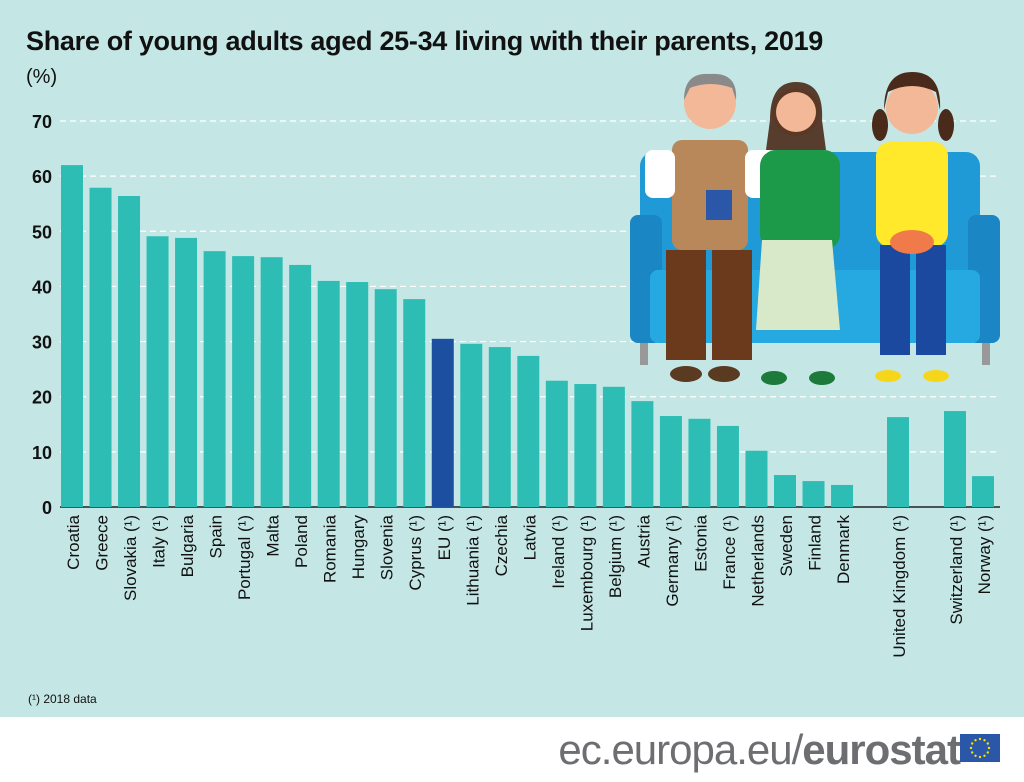 The height and width of the screenshot is (782, 1024). What do you see at coordinates (529, 537) in the screenshot?
I see `x-tick-label: Latvia` at bounding box center [529, 537].